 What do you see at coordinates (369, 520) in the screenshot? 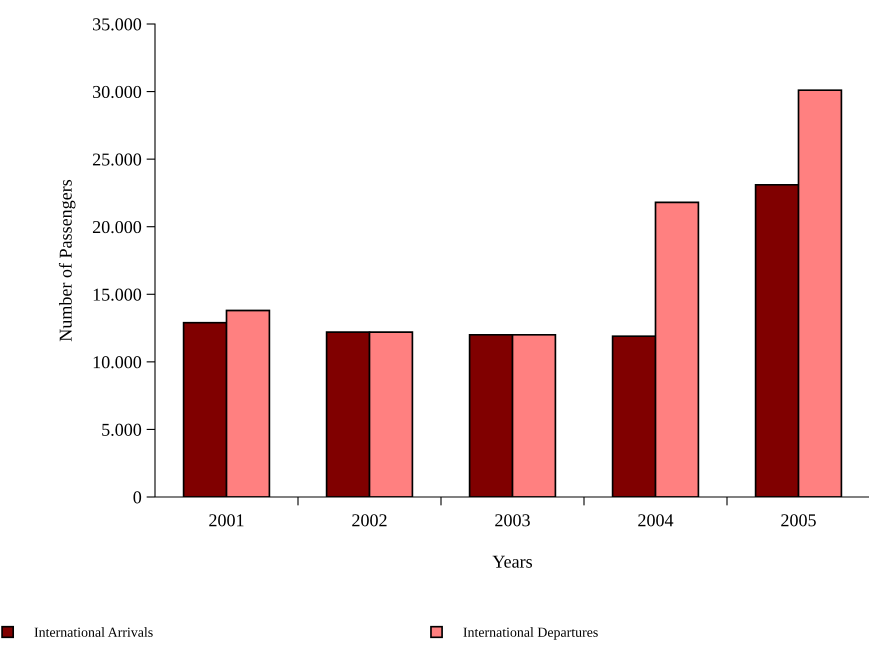
I see `x-tick-label: 2002` at bounding box center [369, 520].